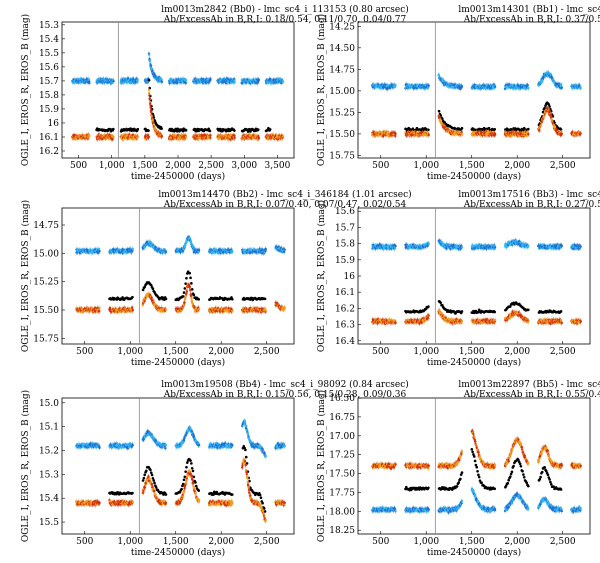 The width and height of the screenshot is (600, 563). I want to click on y-tick-label: 15.3, so click(49, 26).